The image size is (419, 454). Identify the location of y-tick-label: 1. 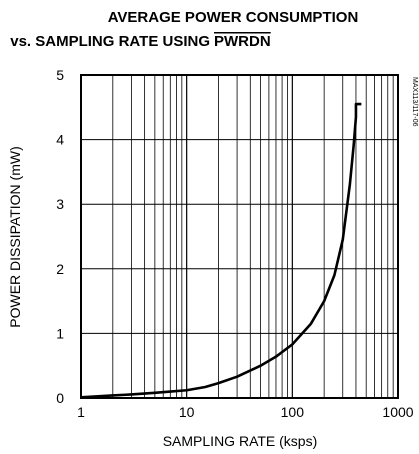
(60, 333).